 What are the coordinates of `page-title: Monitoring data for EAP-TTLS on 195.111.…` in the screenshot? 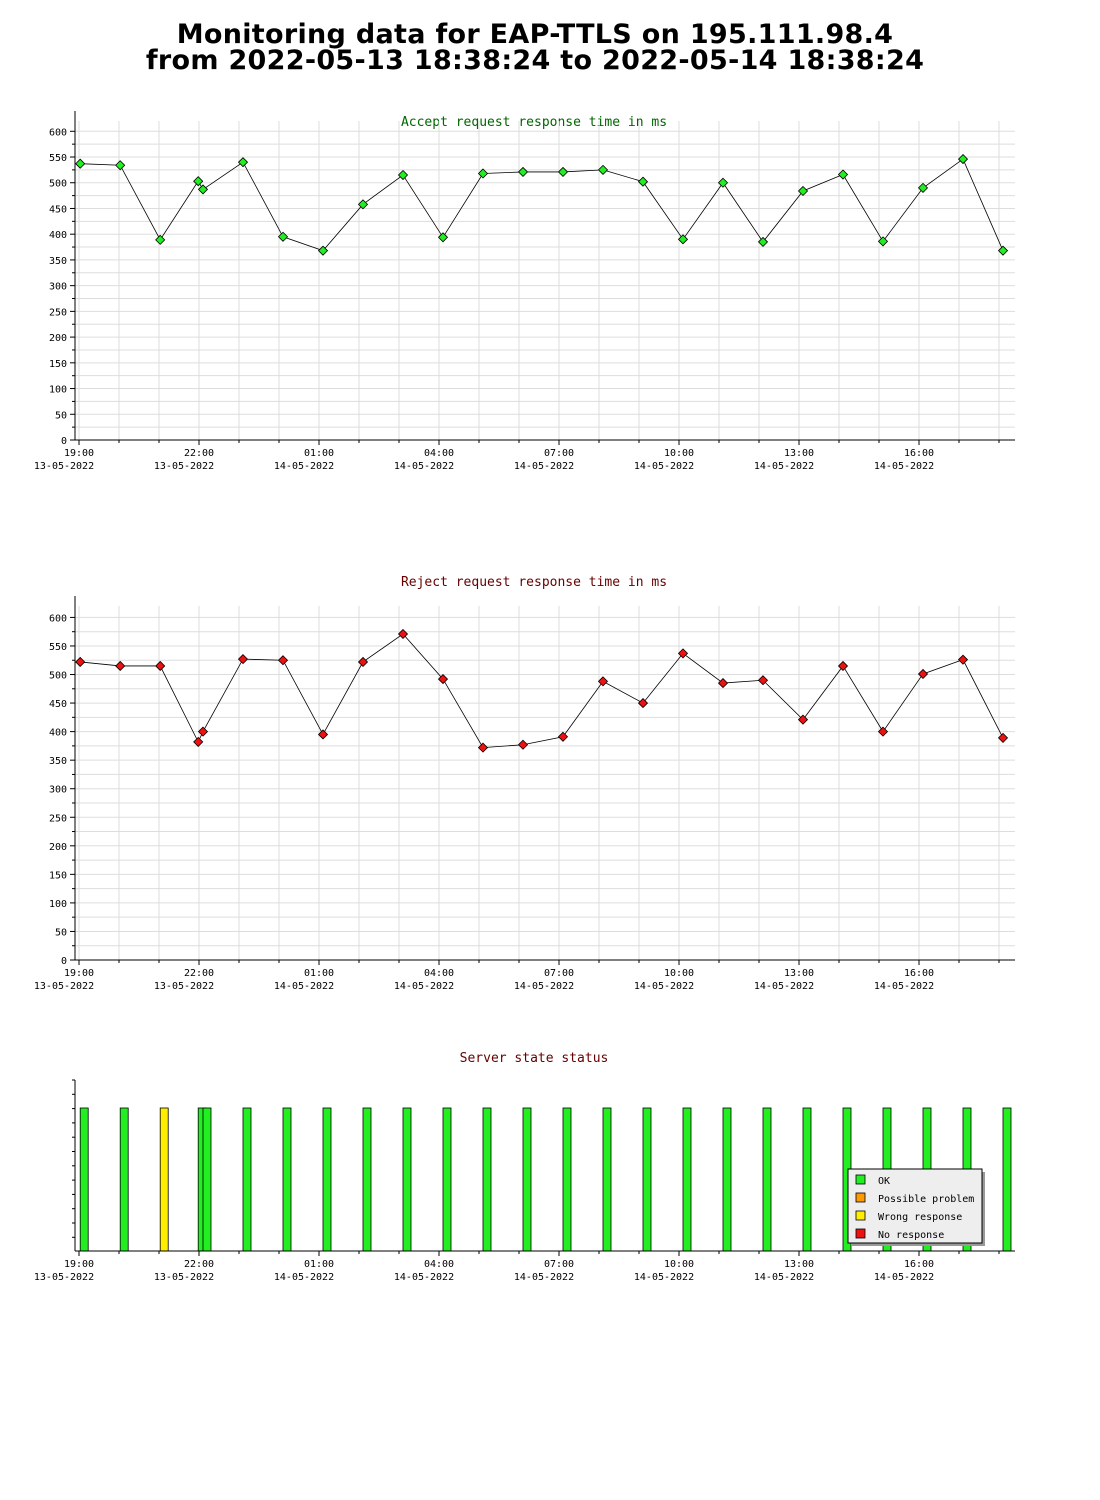 It's located at (535, 48).